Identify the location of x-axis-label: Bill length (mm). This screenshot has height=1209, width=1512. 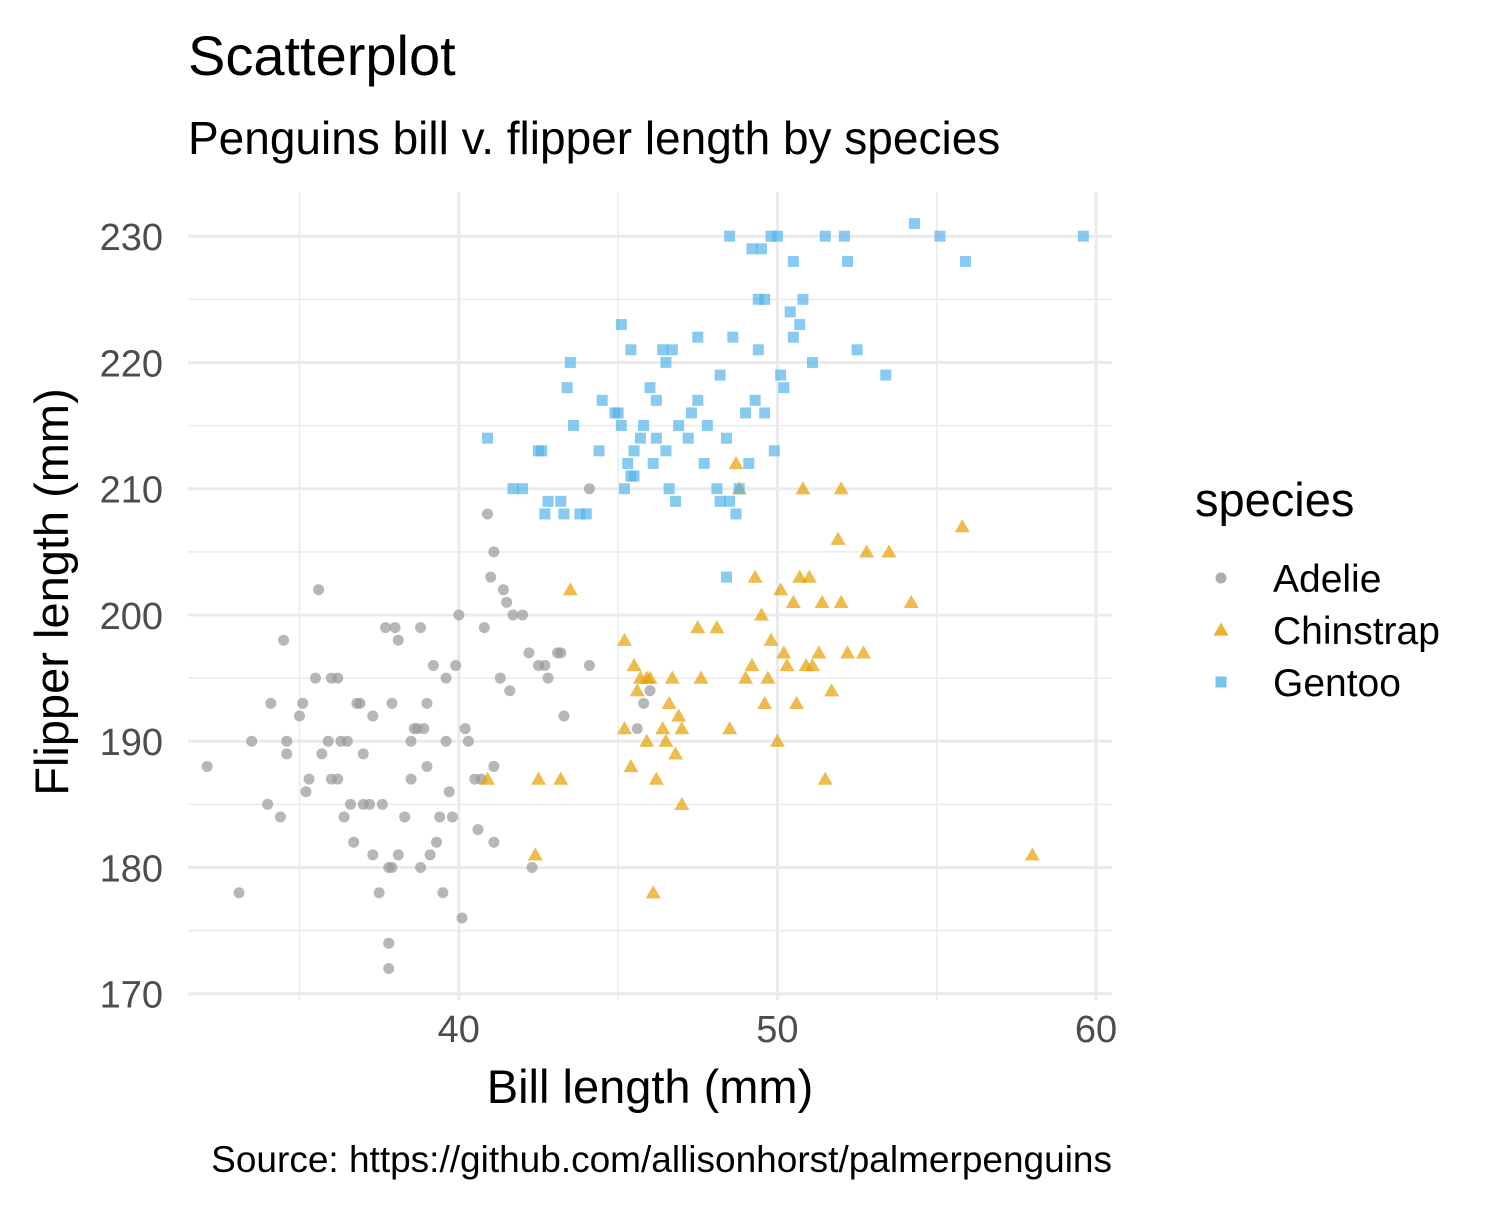
(650, 1086).